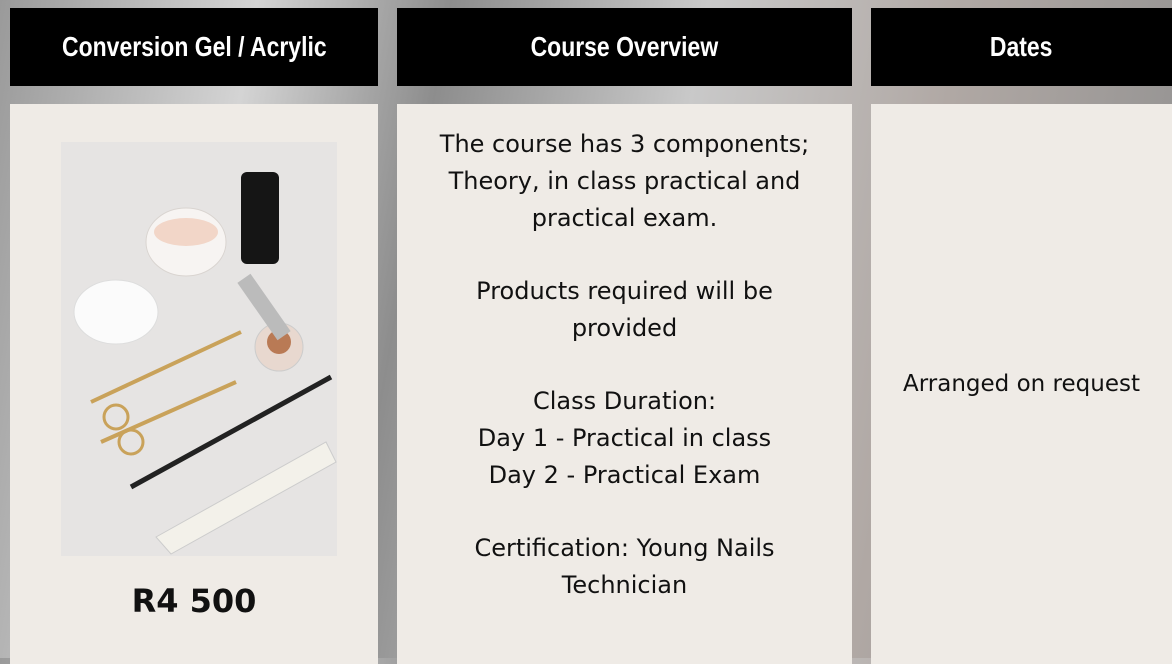 This screenshot has width=1172, height=664. I want to click on text-line: practical exam., so click(624, 218).